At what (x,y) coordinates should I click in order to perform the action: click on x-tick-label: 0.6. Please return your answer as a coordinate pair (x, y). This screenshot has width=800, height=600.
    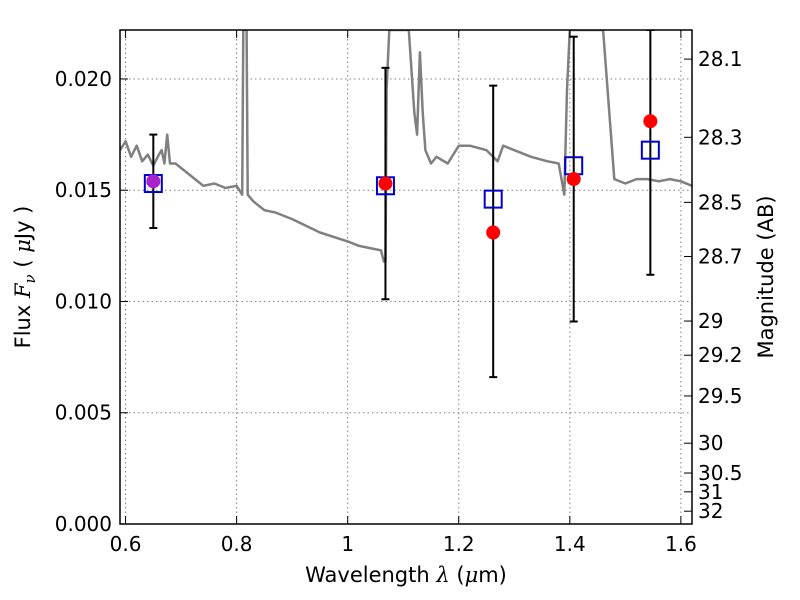
    Looking at the image, I should click on (126, 544).